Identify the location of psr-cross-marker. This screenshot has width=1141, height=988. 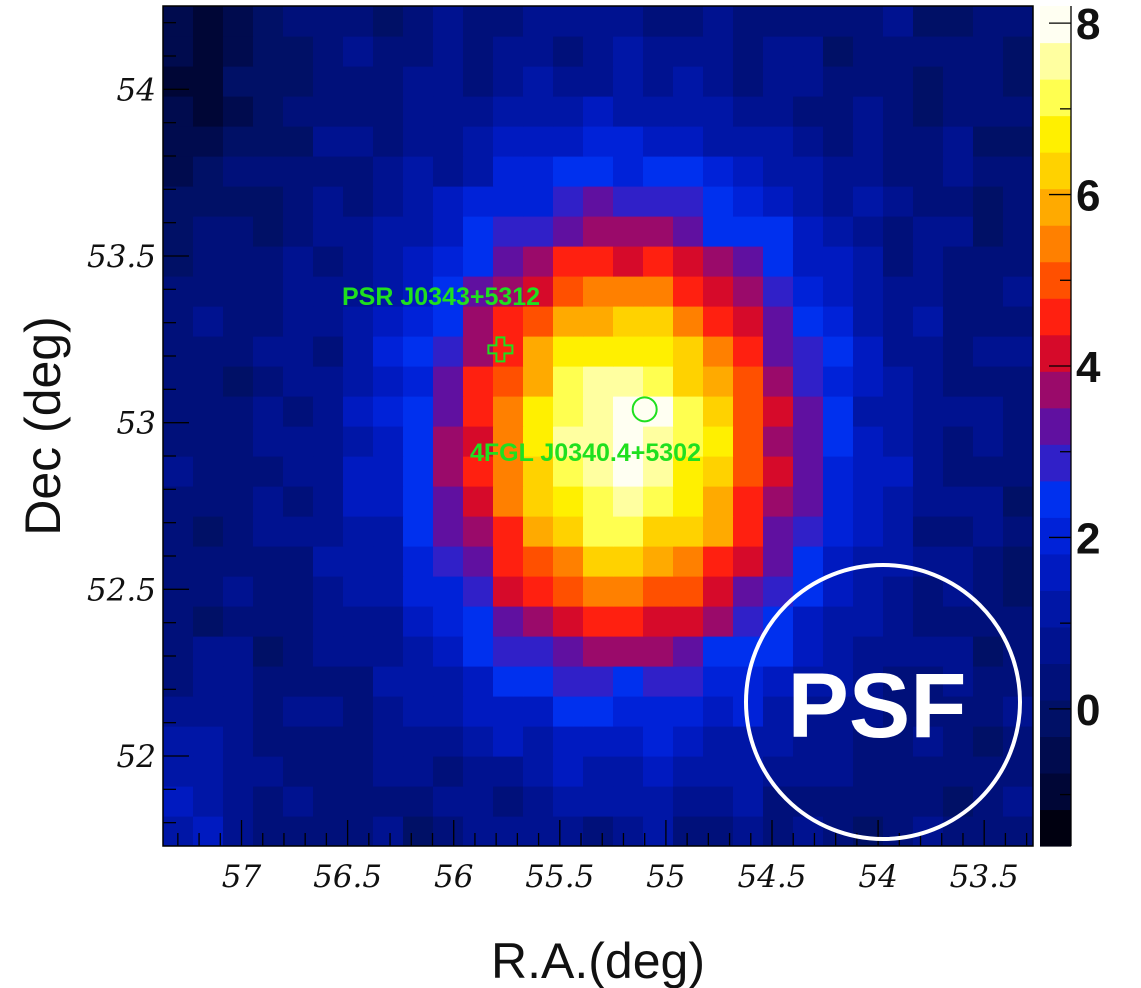
(500, 349).